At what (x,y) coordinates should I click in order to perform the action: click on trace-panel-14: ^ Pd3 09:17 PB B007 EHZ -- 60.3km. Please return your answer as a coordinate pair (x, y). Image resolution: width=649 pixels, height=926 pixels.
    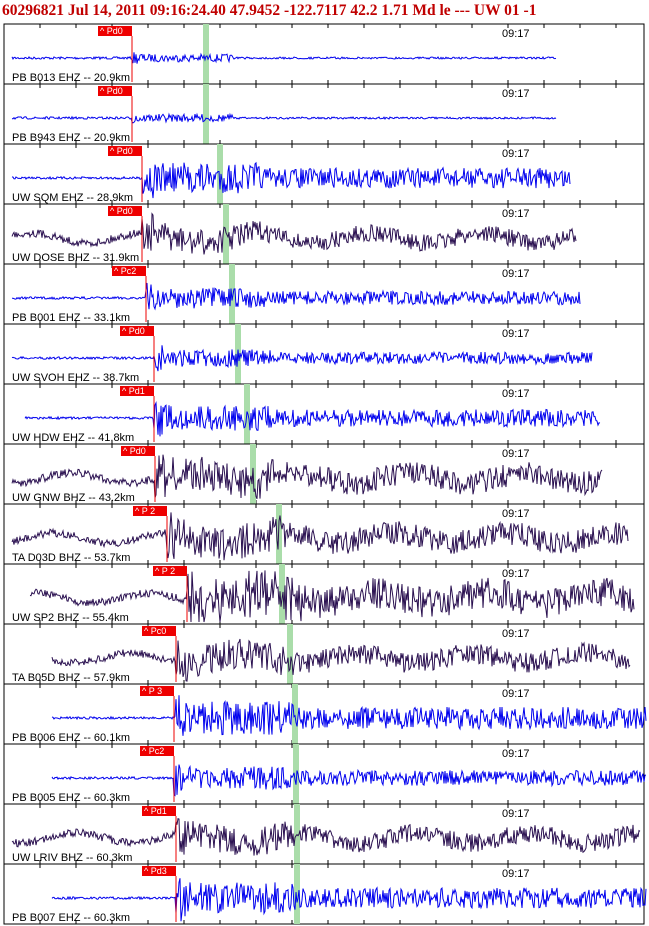
    Looking at the image, I should click on (325, 894).